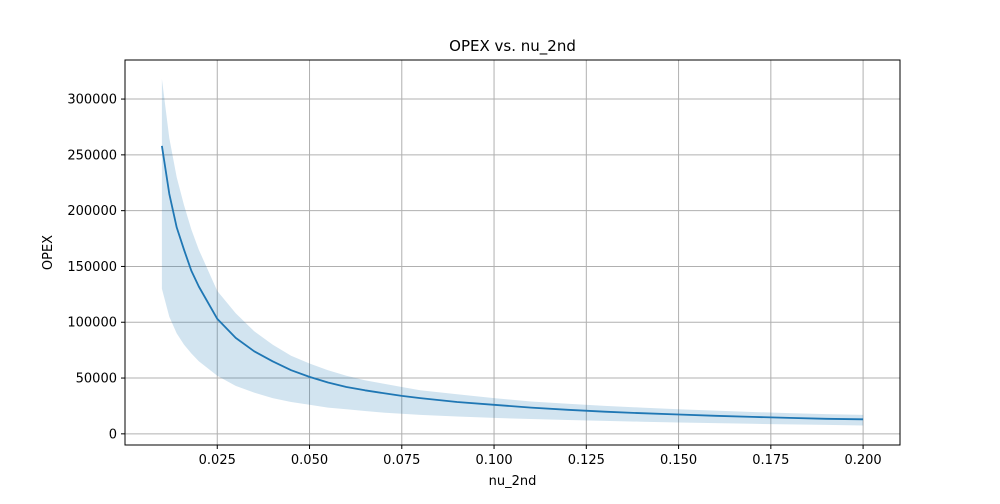 The height and width of the screenshot is (504, 1000). Describe the element at coordinates (96, 379) in the screenshot. I see `y-tick-label: 50000` at that location.